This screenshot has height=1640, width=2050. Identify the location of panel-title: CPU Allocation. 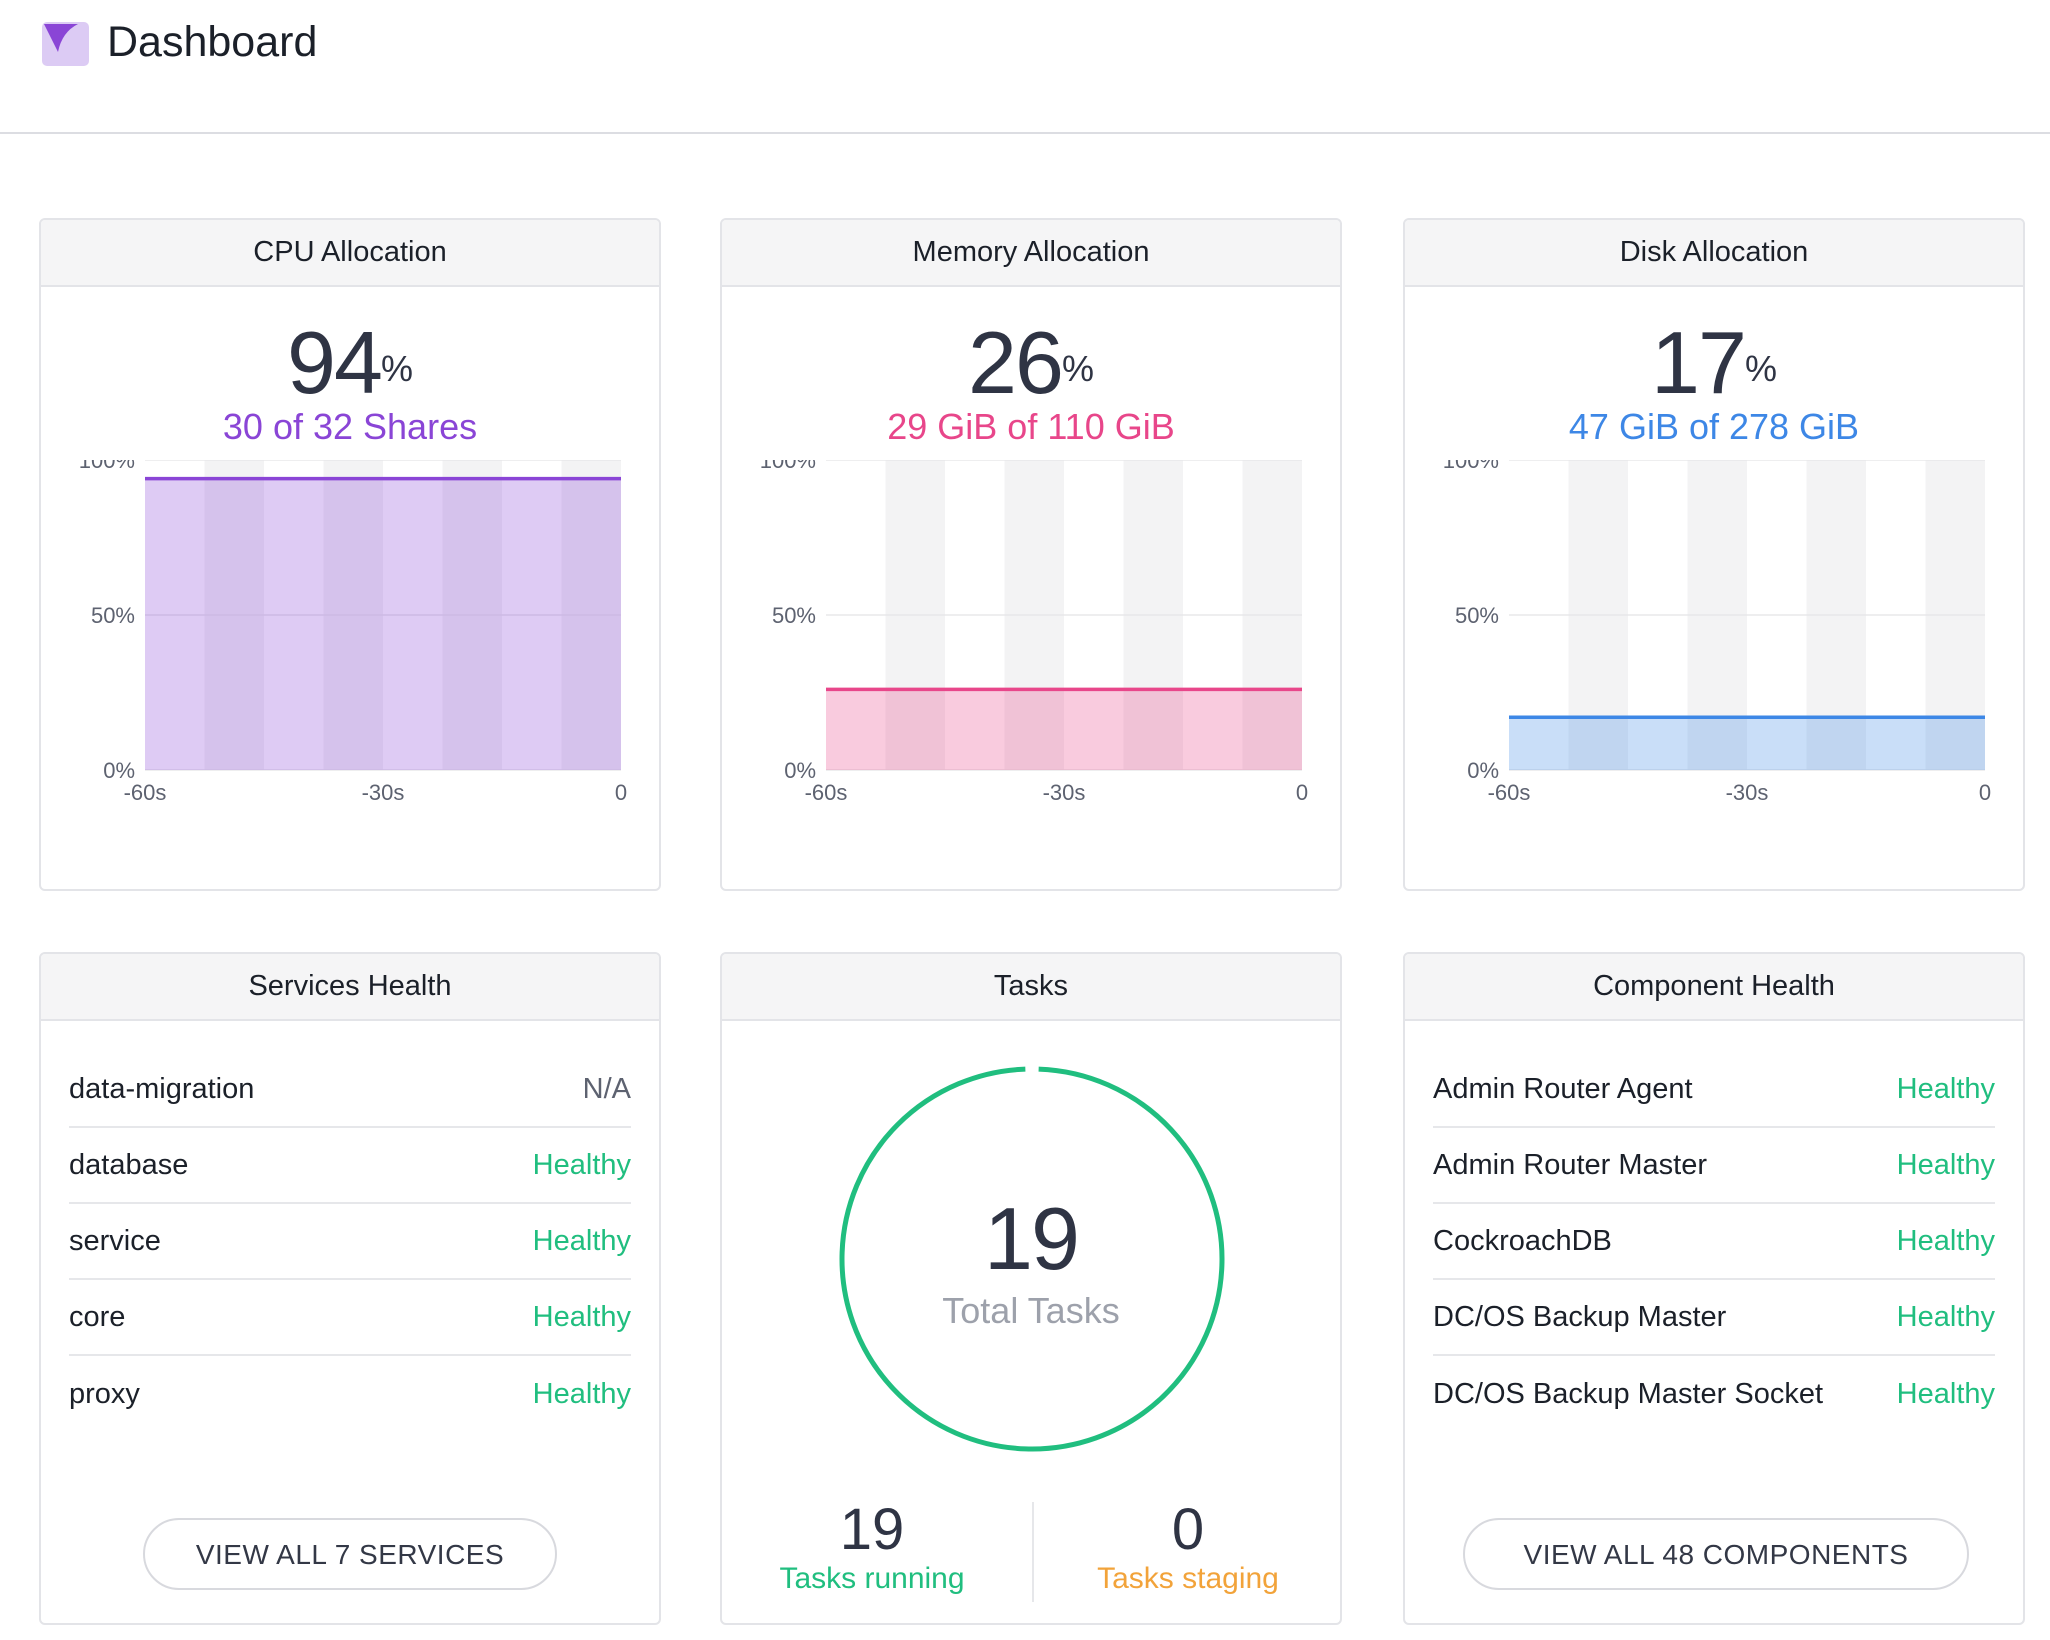
(350, 253).